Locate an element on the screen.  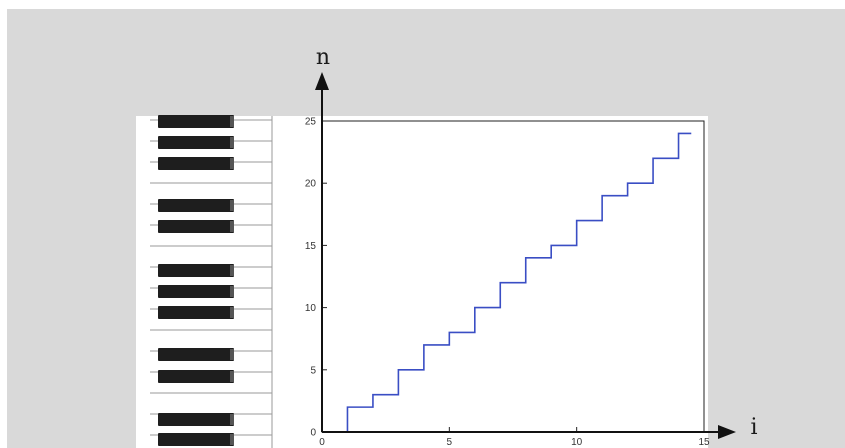
y-tick-label: 15 is located at coordinates (311, 246).